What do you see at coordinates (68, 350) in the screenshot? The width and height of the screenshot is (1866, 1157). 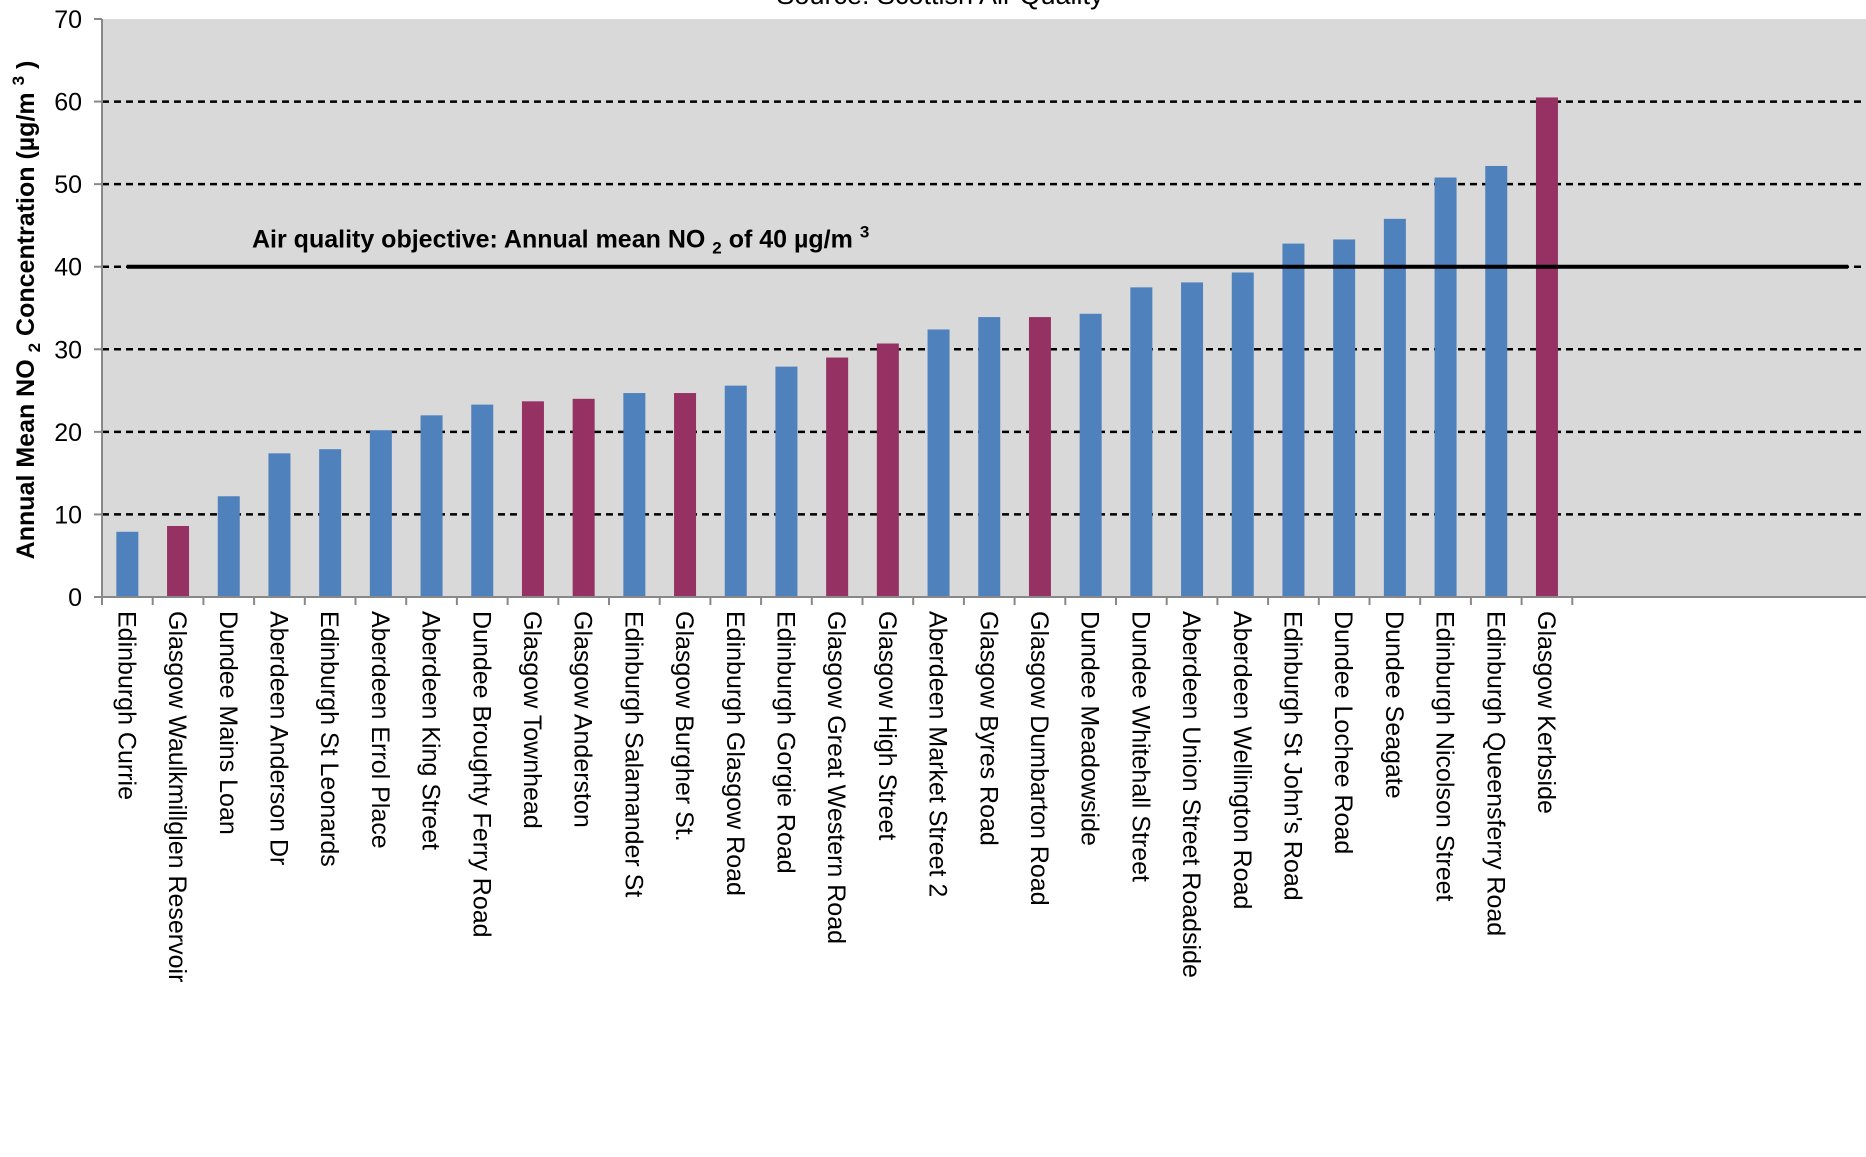 I see `y-tick-label: 30` at bounding box center [68, 350].